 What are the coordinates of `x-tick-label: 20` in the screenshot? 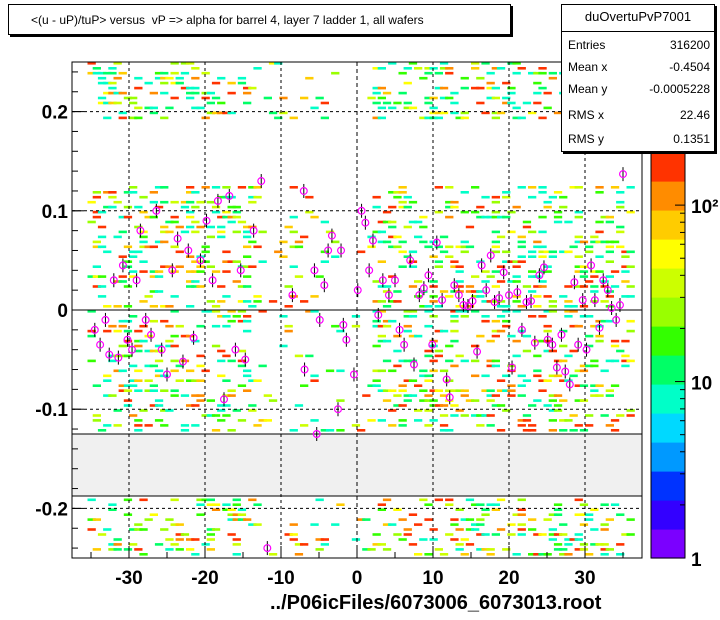 It's located at (508, 578).